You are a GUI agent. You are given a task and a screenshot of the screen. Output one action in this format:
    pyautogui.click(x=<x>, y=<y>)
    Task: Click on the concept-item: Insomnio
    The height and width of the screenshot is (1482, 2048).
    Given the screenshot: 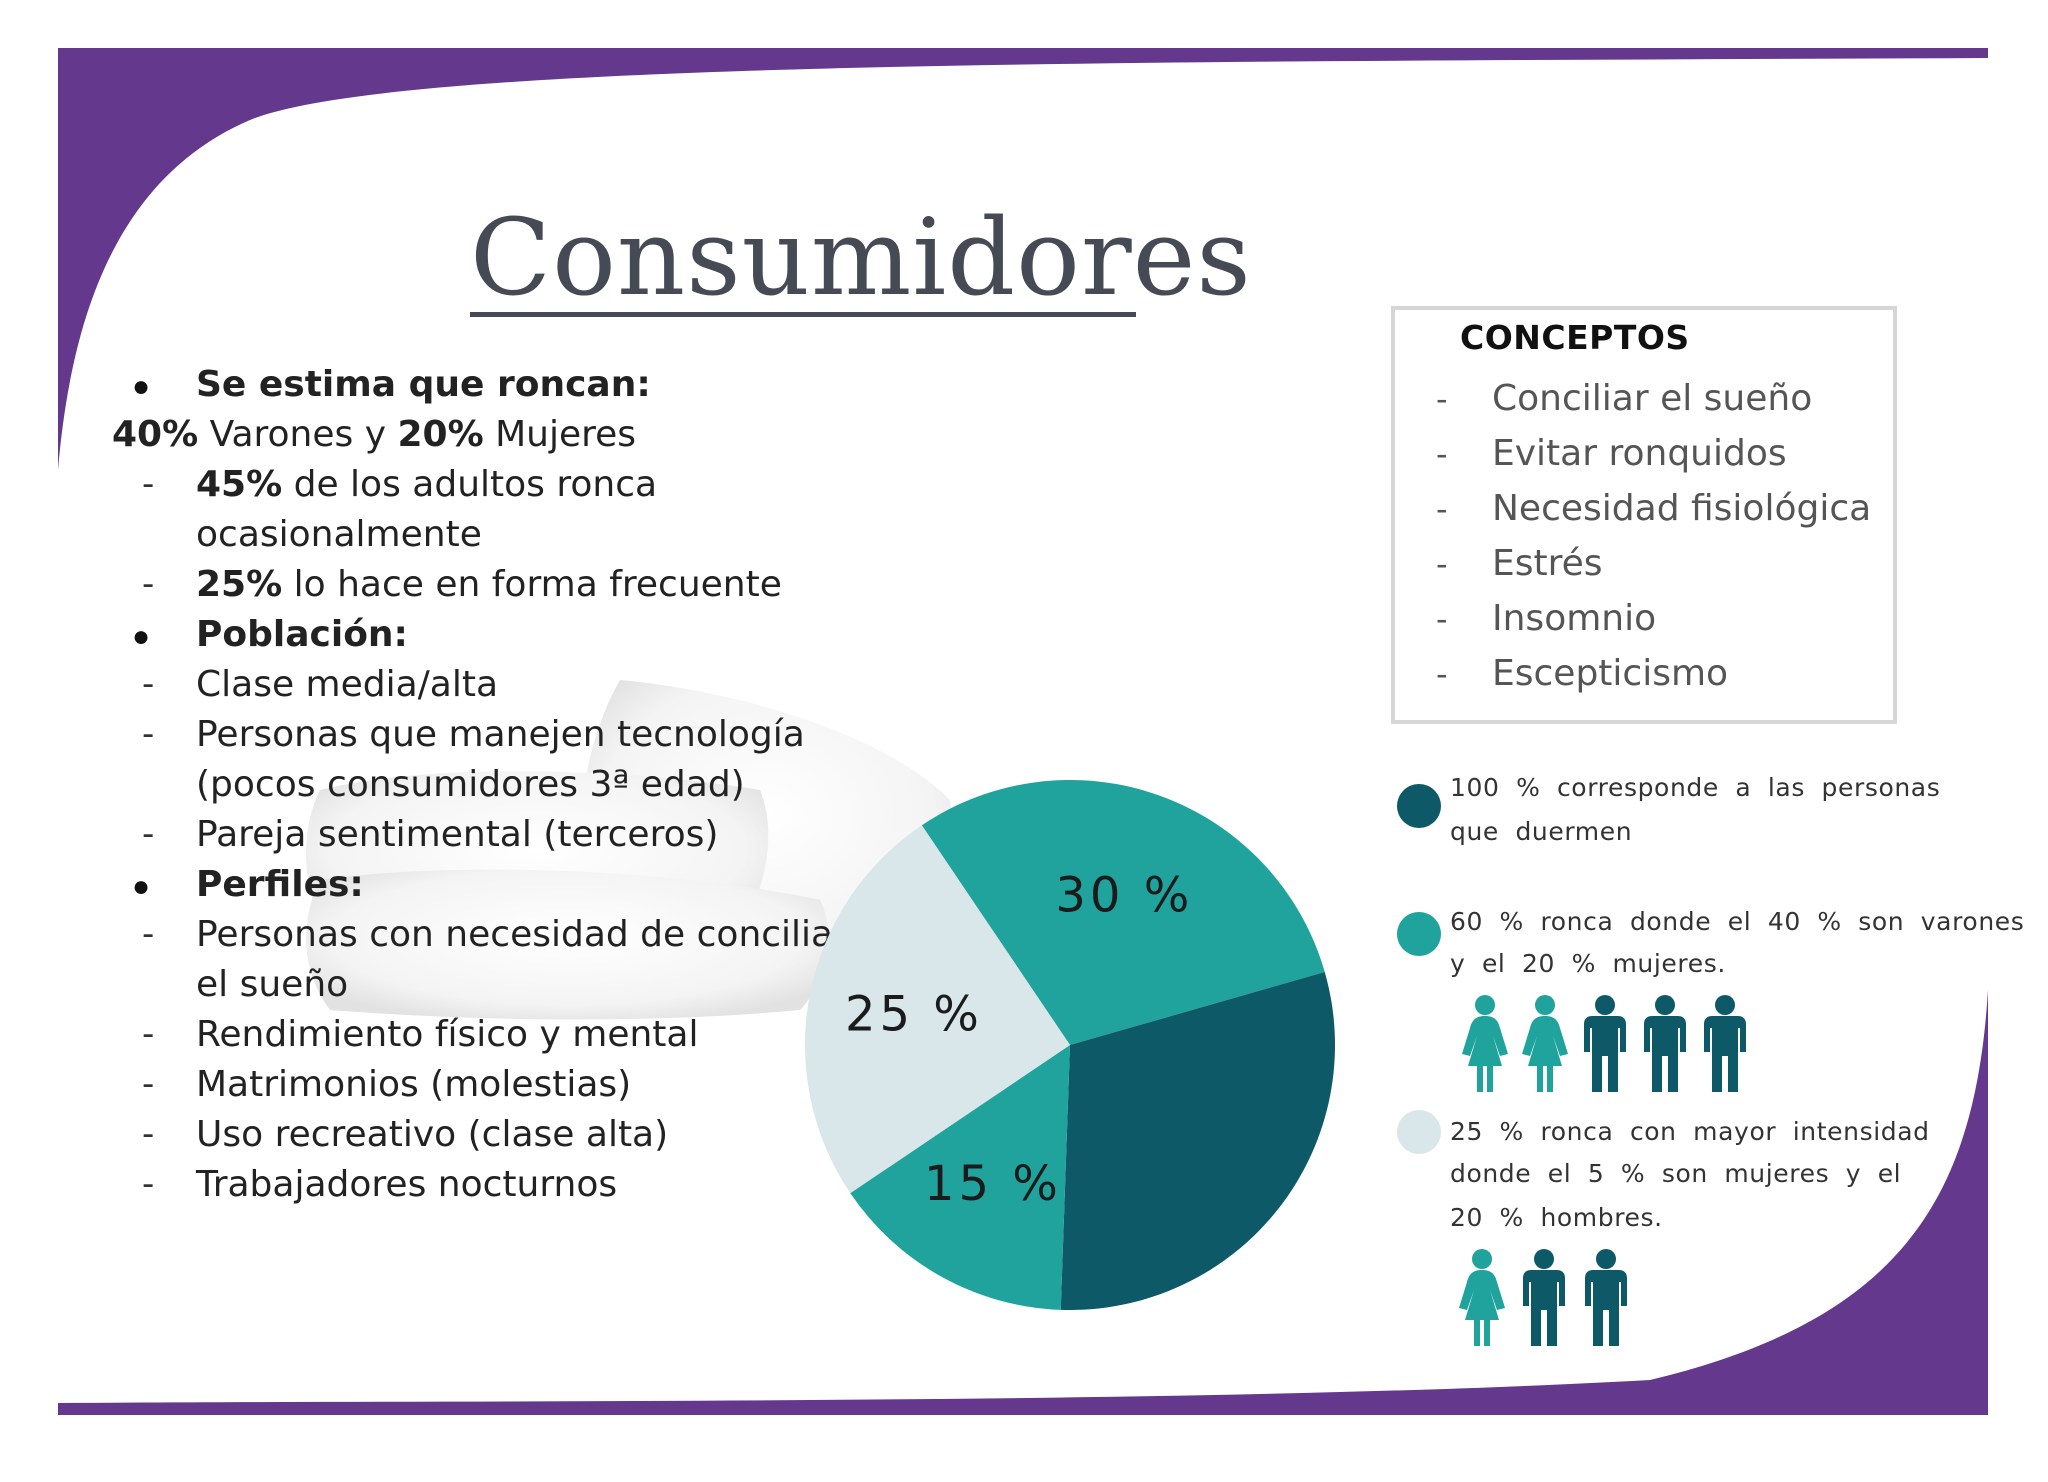 What is the action you would take?
    pyautogui.click(x=1574, y=618)
    